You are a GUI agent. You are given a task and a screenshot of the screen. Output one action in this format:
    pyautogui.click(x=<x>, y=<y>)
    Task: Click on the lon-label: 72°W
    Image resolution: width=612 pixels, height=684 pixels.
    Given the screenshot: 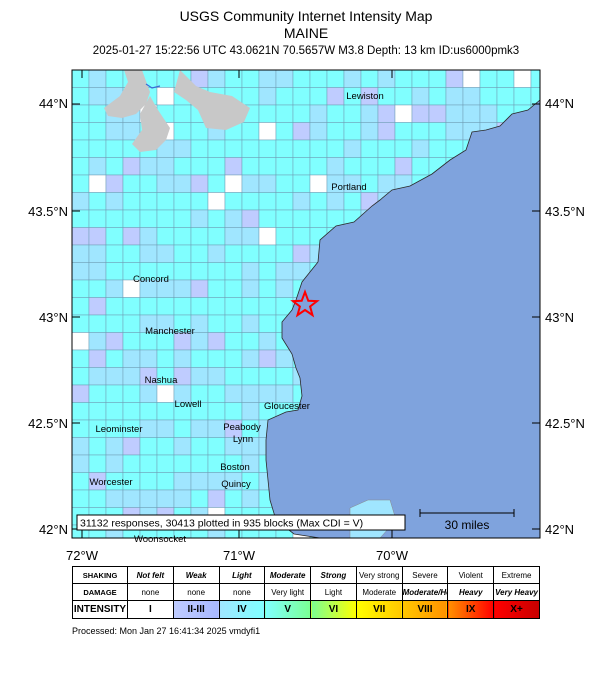 What is the action you would take?
    pyautogui.click(x=82, y=555)
    